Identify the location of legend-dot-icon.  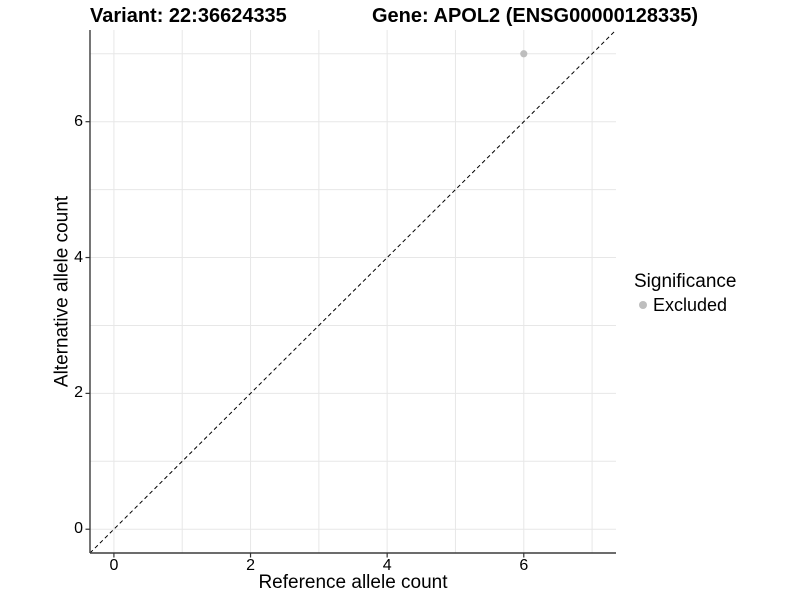
(642, 305).